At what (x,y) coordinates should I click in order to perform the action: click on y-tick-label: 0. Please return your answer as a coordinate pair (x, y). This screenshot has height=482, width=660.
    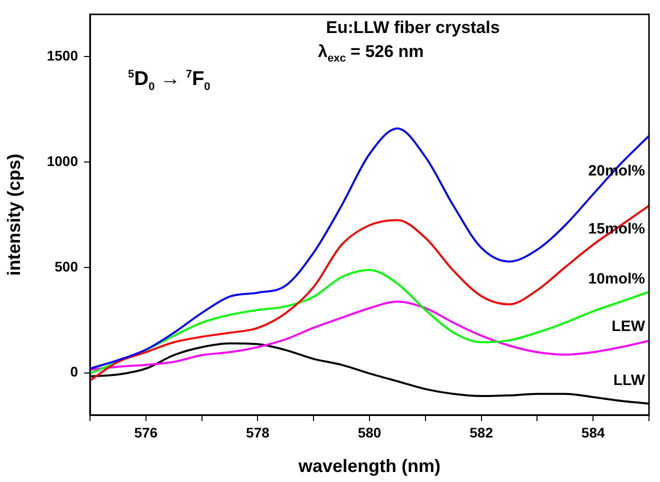
    Looking at the image, I should click on (74, 372).